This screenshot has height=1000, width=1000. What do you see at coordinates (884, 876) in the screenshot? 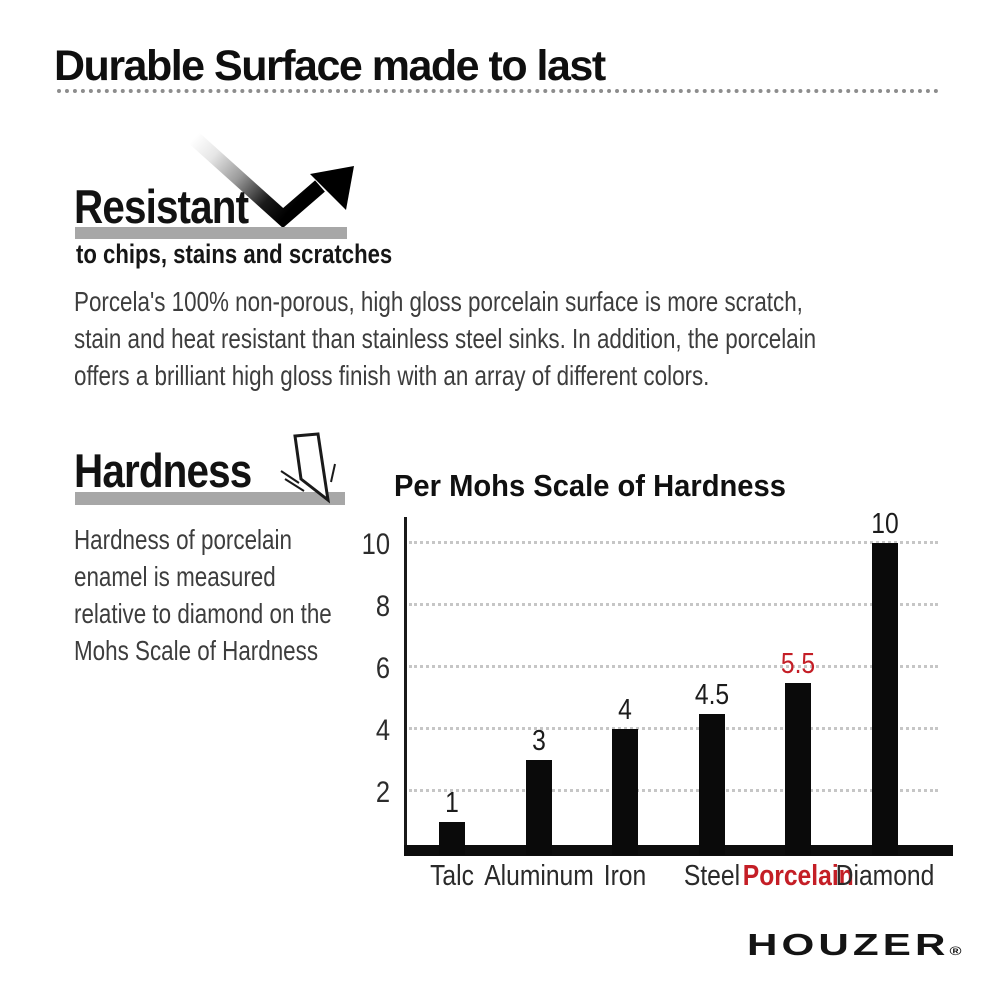
I see `x-tick-label-diamond: Diamond` at bounding box center [884, 876].